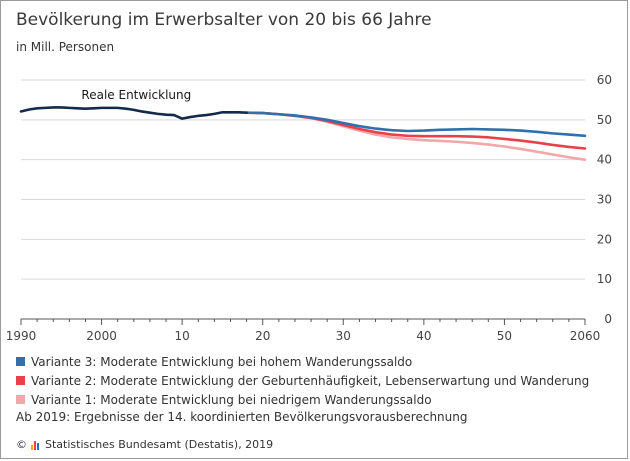 The height and width of the screenshot is (461, 630). Describe the element at coordinates (608, 319) in the screenshot. I see `y-tick-label: 0` at that location.